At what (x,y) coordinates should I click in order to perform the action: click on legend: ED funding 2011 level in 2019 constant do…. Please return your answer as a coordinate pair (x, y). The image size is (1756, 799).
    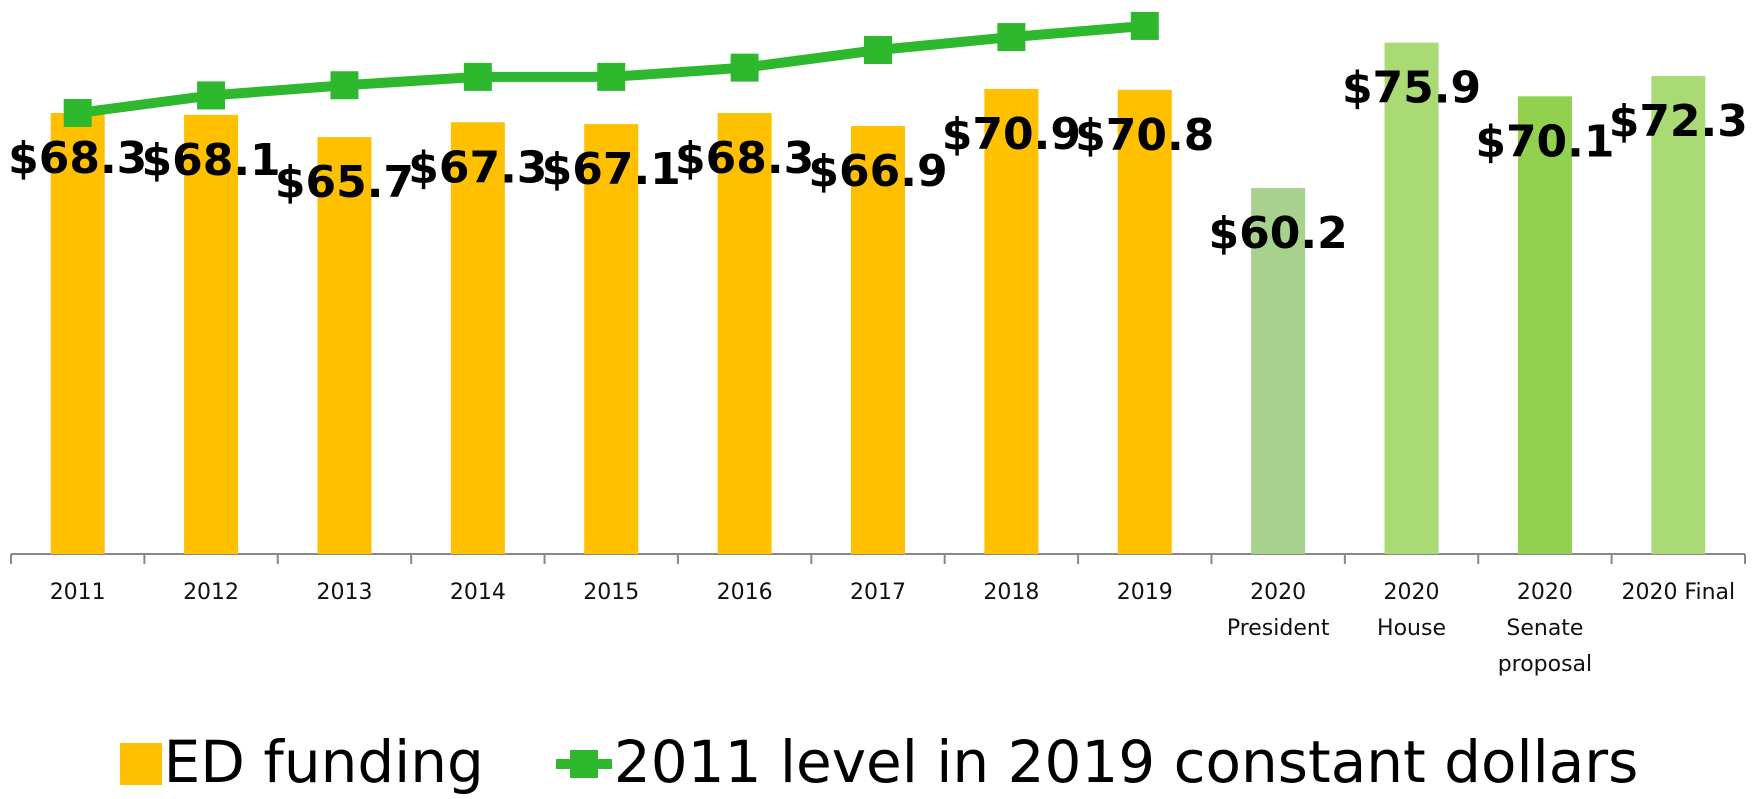
    Looking at the image, I should click on (878, 762).